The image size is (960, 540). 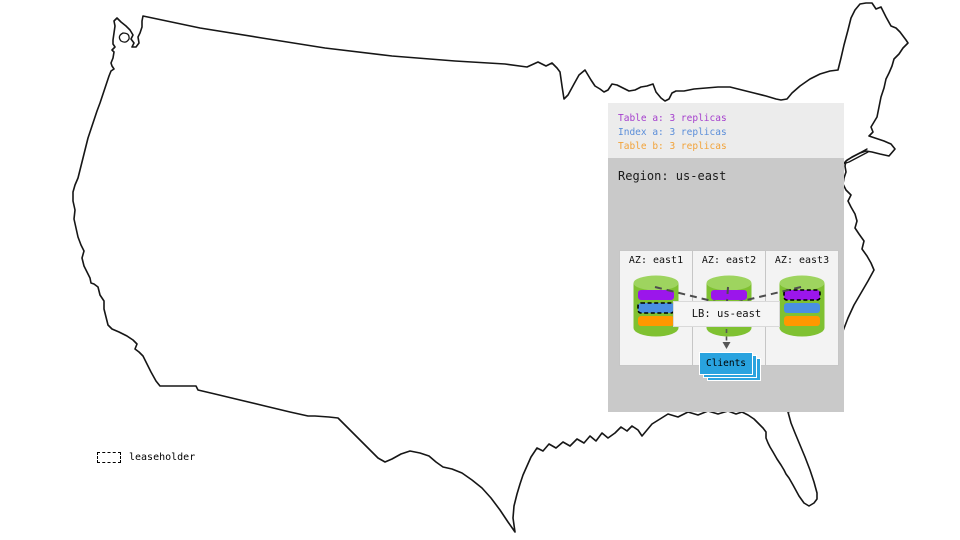 What do you see at coordinates (672, 132) in the screenshot?
I see `legend-item-index-a: Index a: 3 replicas` at bounding box center [672, 132].